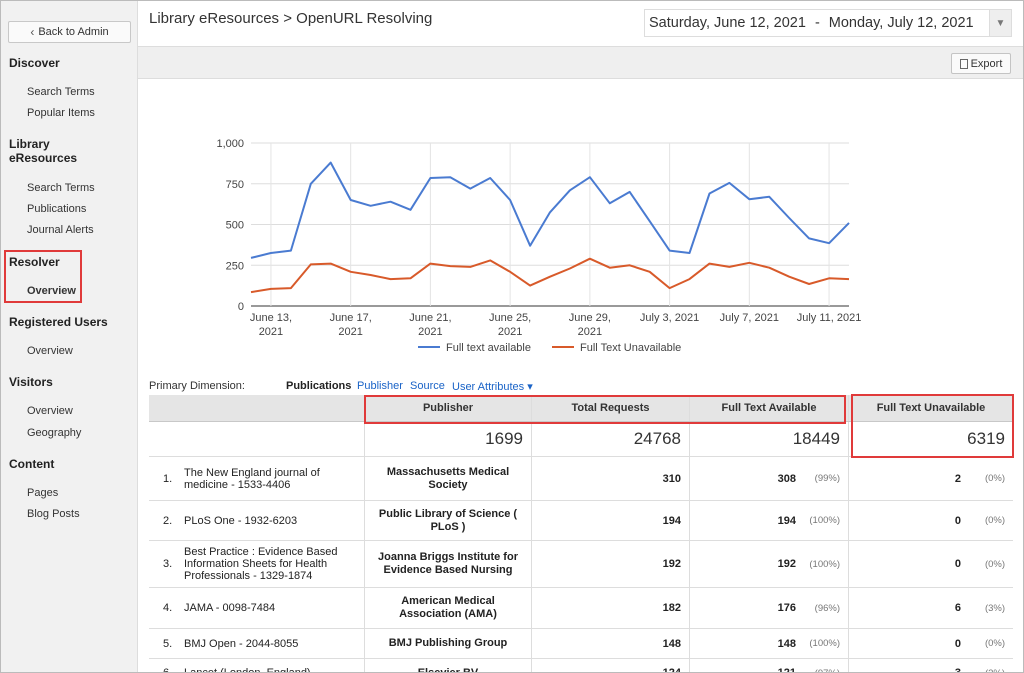 This screenshot has width=1024, height=673. I want to click on highlight-header-columns, so click(605, 409).